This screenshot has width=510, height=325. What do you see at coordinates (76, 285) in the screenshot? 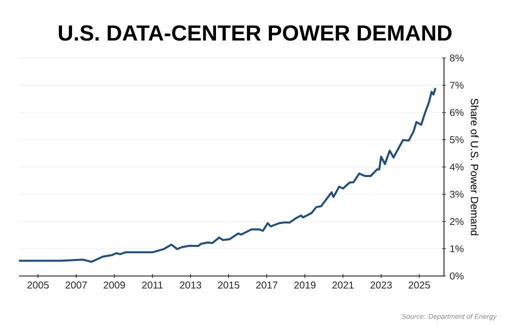
I see `x-tick-label: 2007` at bounding box center [76, 285].